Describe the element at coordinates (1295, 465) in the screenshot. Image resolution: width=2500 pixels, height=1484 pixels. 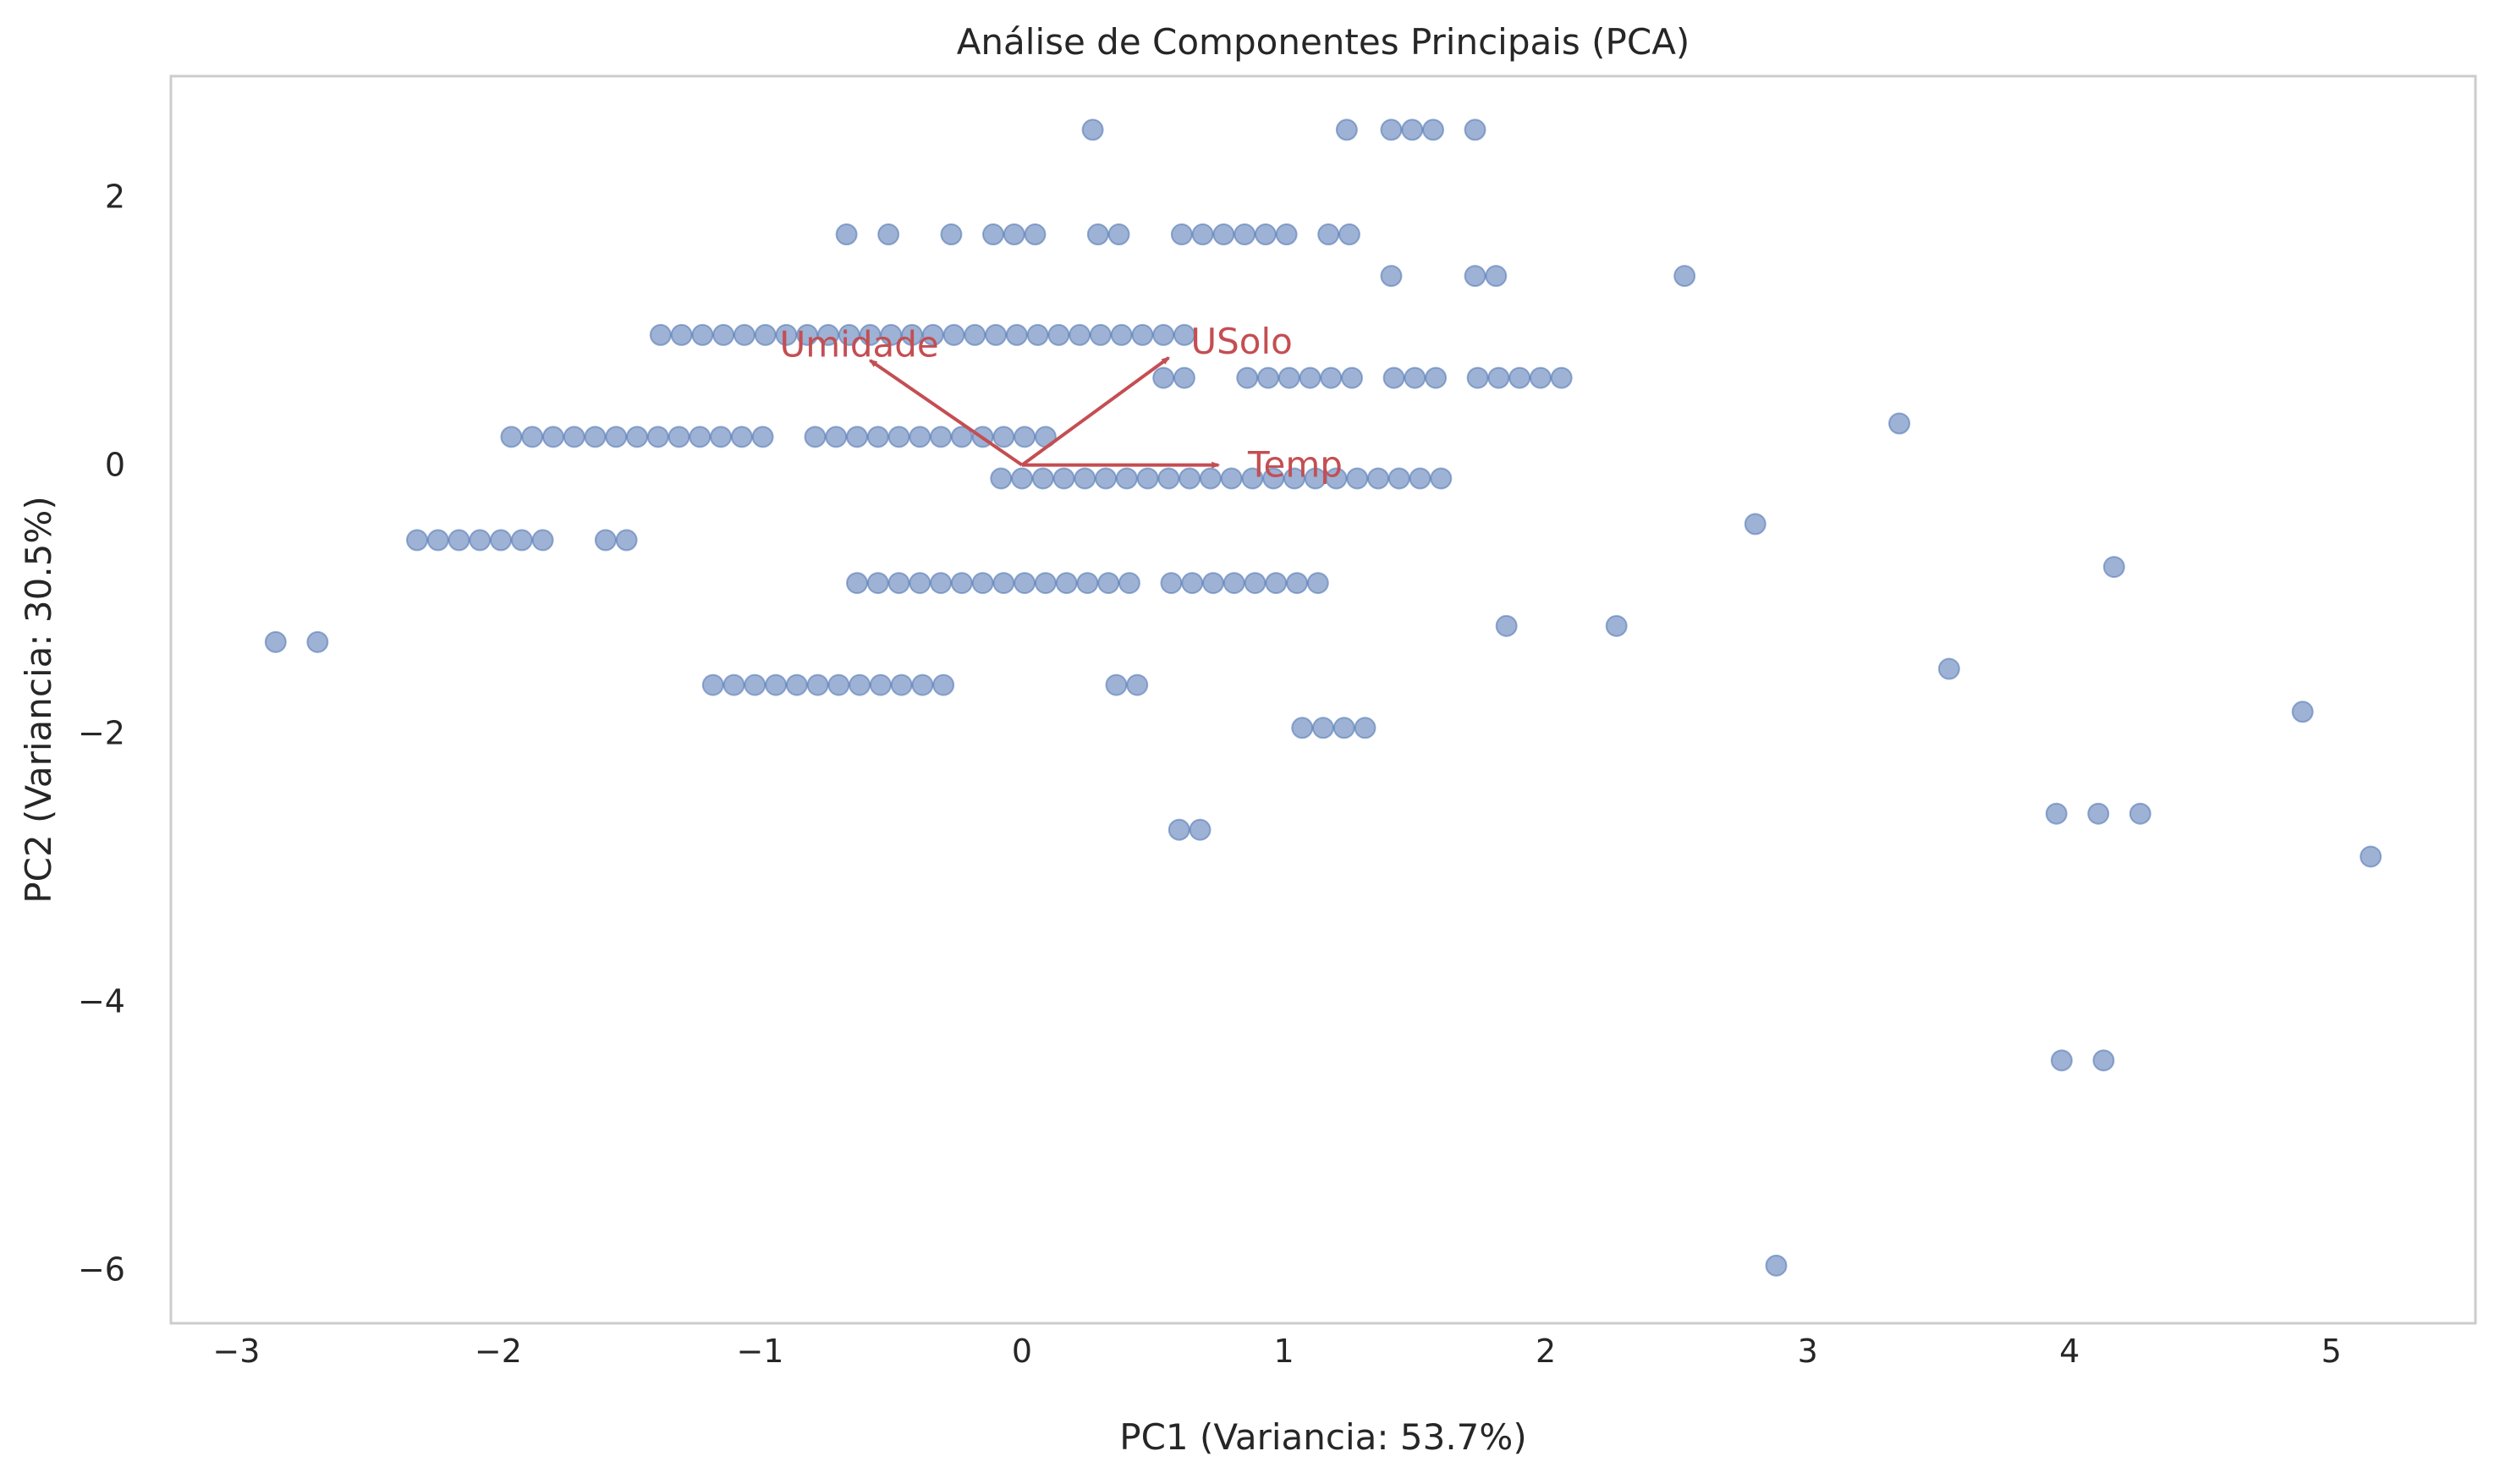
I see `loading-label: Temp` at that location.